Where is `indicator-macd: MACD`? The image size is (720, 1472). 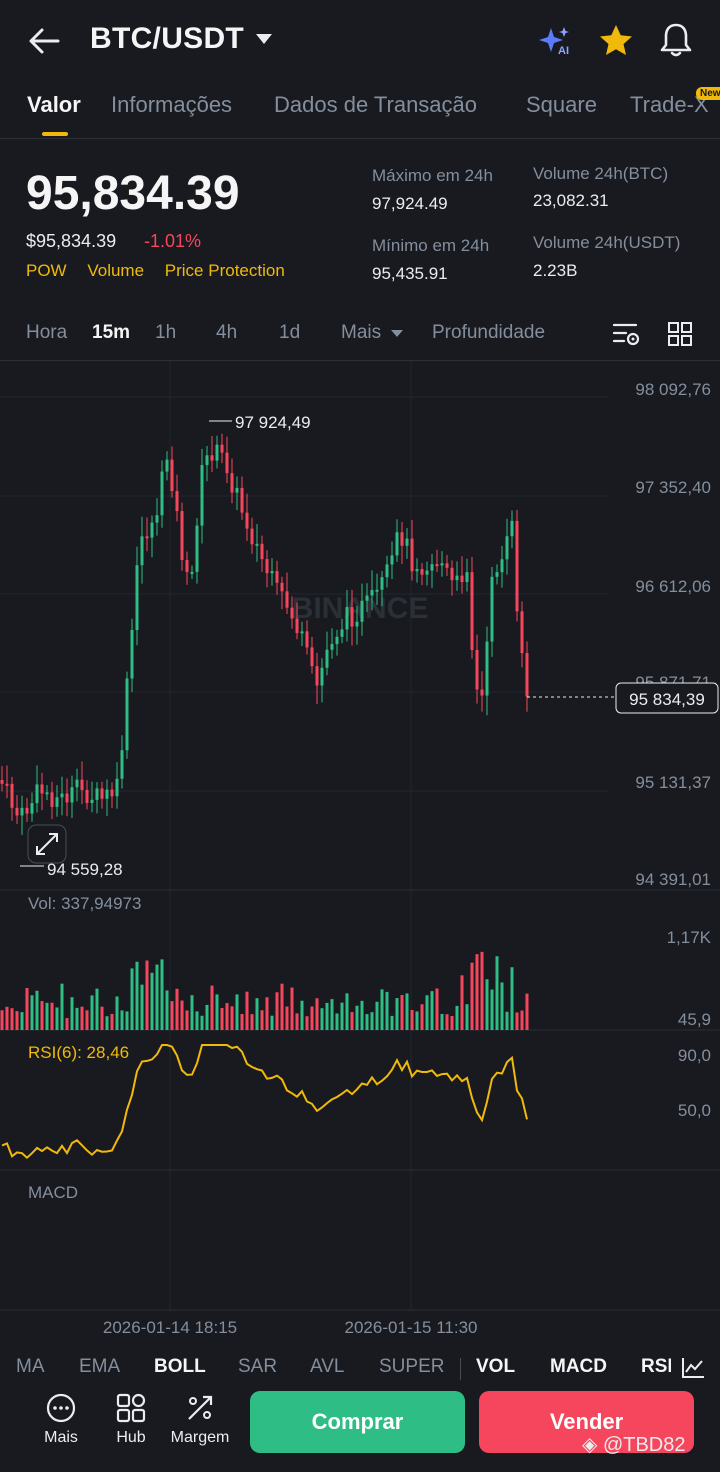
indicator-macd: MACD is located at coordinates (578, 1366).